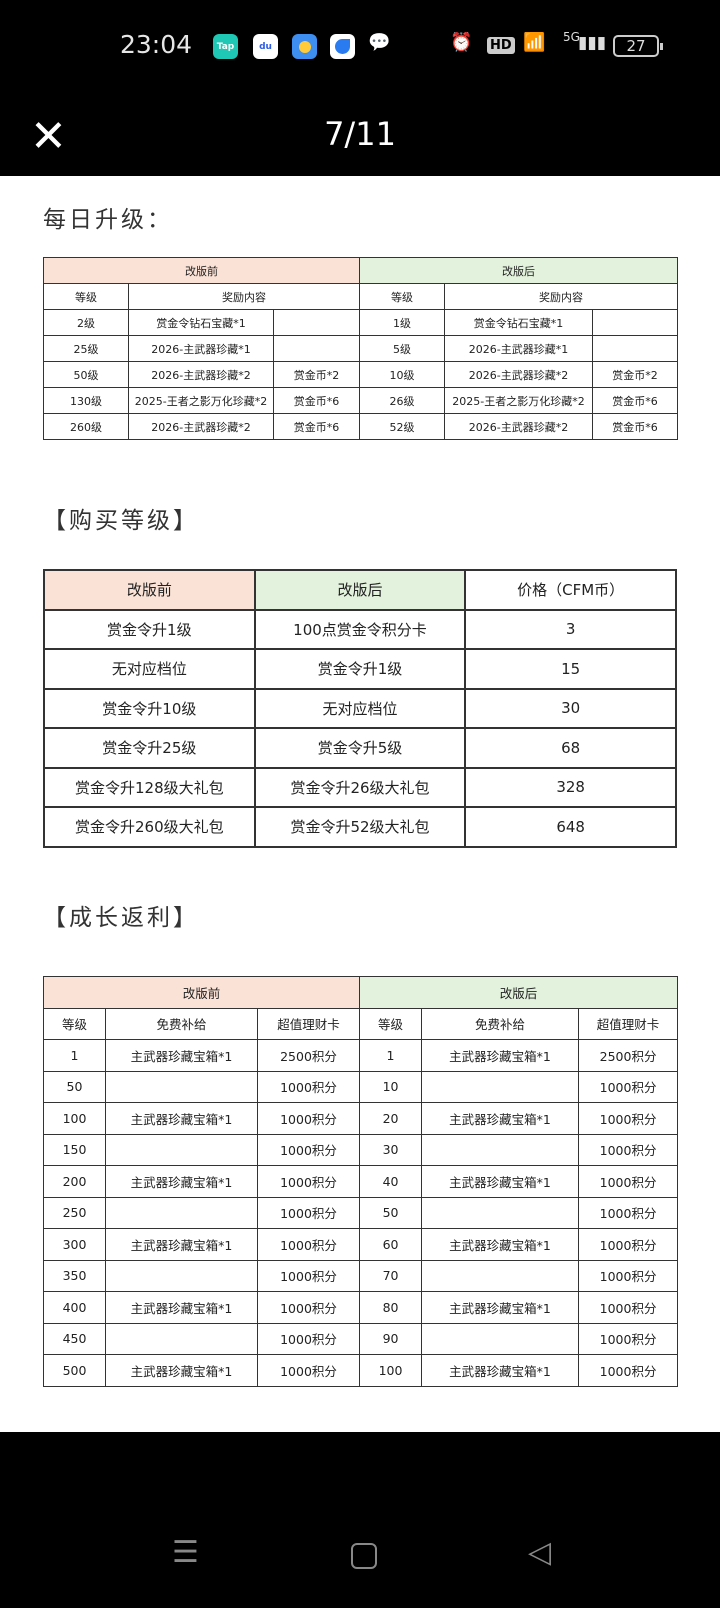 The image size is (720, 1608). What do you see at coordinates (391, 1181) in the screenshot?
I see `cell-level: 40` at bounding box center [391, 1181].